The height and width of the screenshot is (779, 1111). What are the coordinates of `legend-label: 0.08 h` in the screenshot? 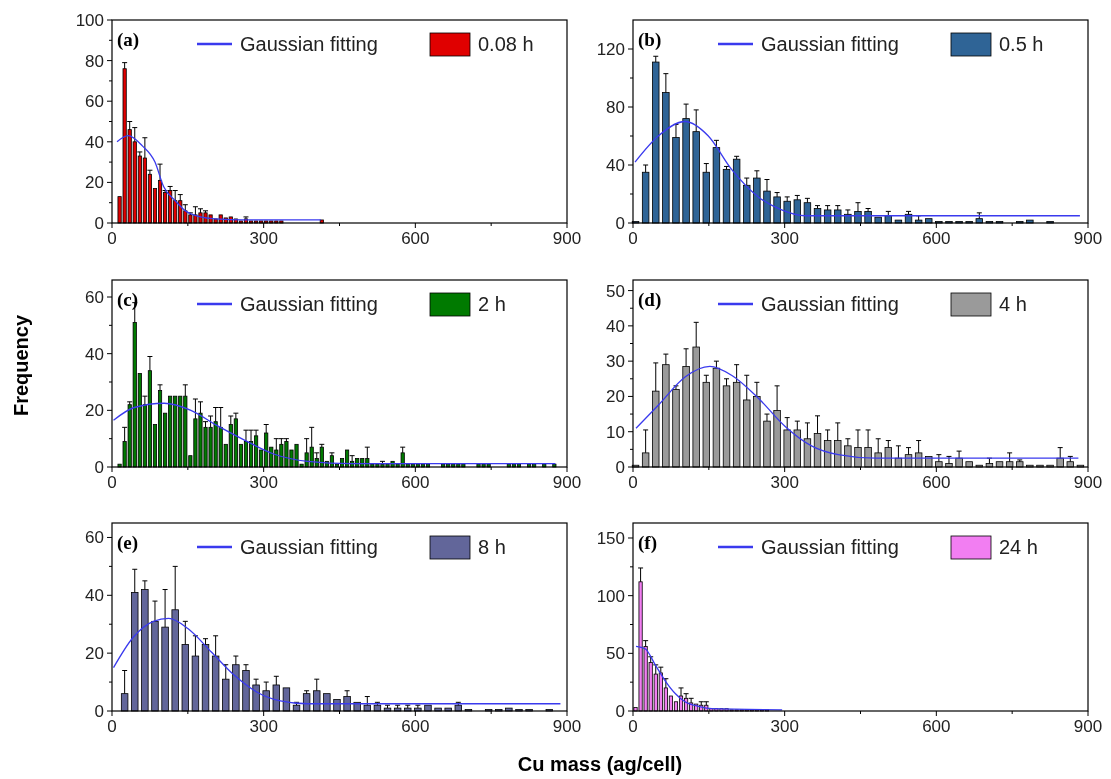 It's located at (506, 44).